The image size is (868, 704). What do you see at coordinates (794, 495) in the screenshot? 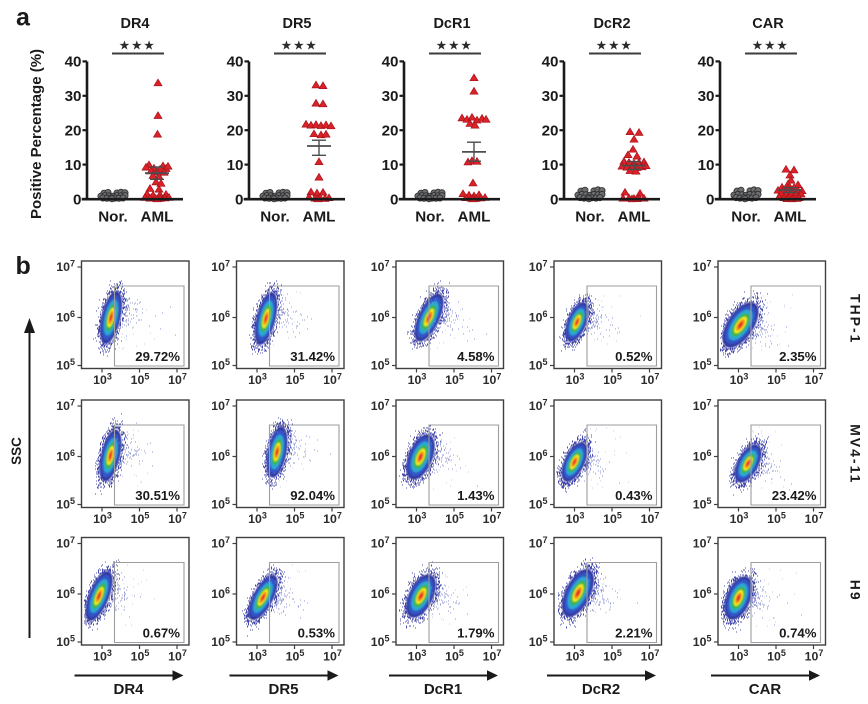
I see `svg-text: 23.42%` at bounding box center [794, 495].